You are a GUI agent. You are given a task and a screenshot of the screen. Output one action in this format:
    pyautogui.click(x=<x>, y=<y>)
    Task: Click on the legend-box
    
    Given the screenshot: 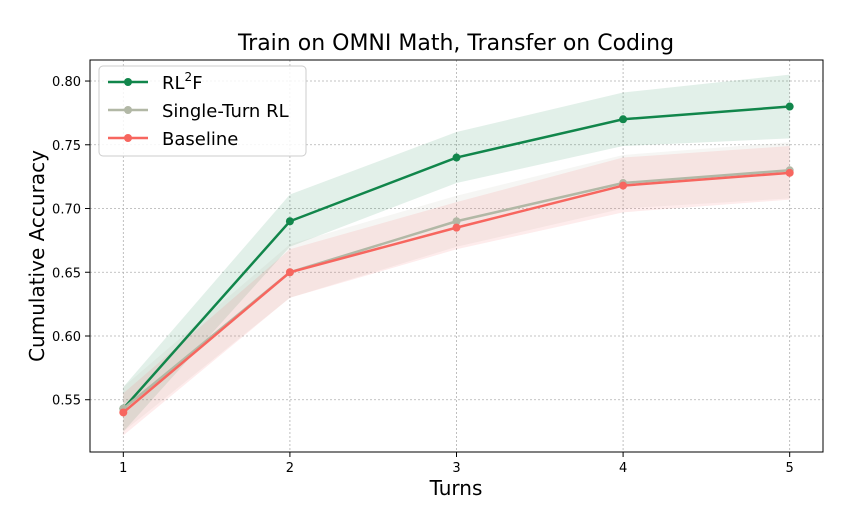 What is the action you would take?
    pyautogui.click(x=202, y=111)
    